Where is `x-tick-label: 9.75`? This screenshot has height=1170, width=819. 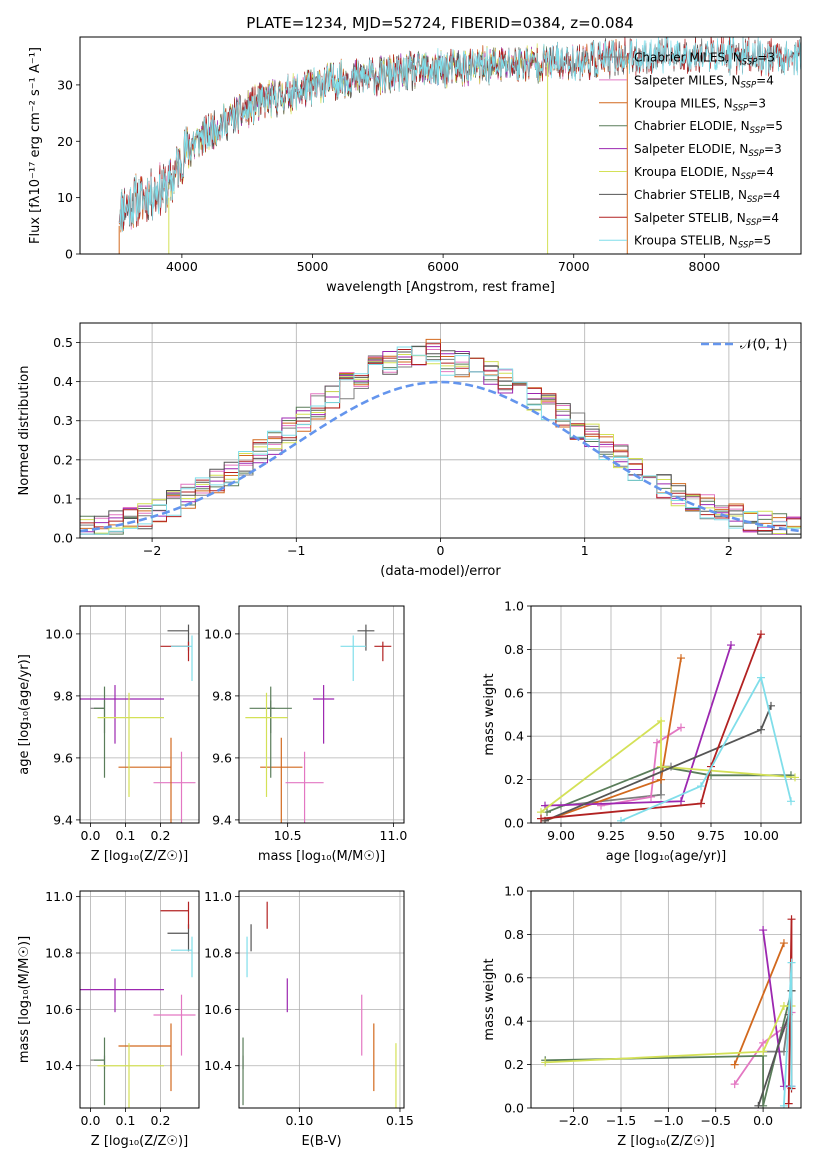 x-tick-label: 9.75 is located at coordinates (711, 835).